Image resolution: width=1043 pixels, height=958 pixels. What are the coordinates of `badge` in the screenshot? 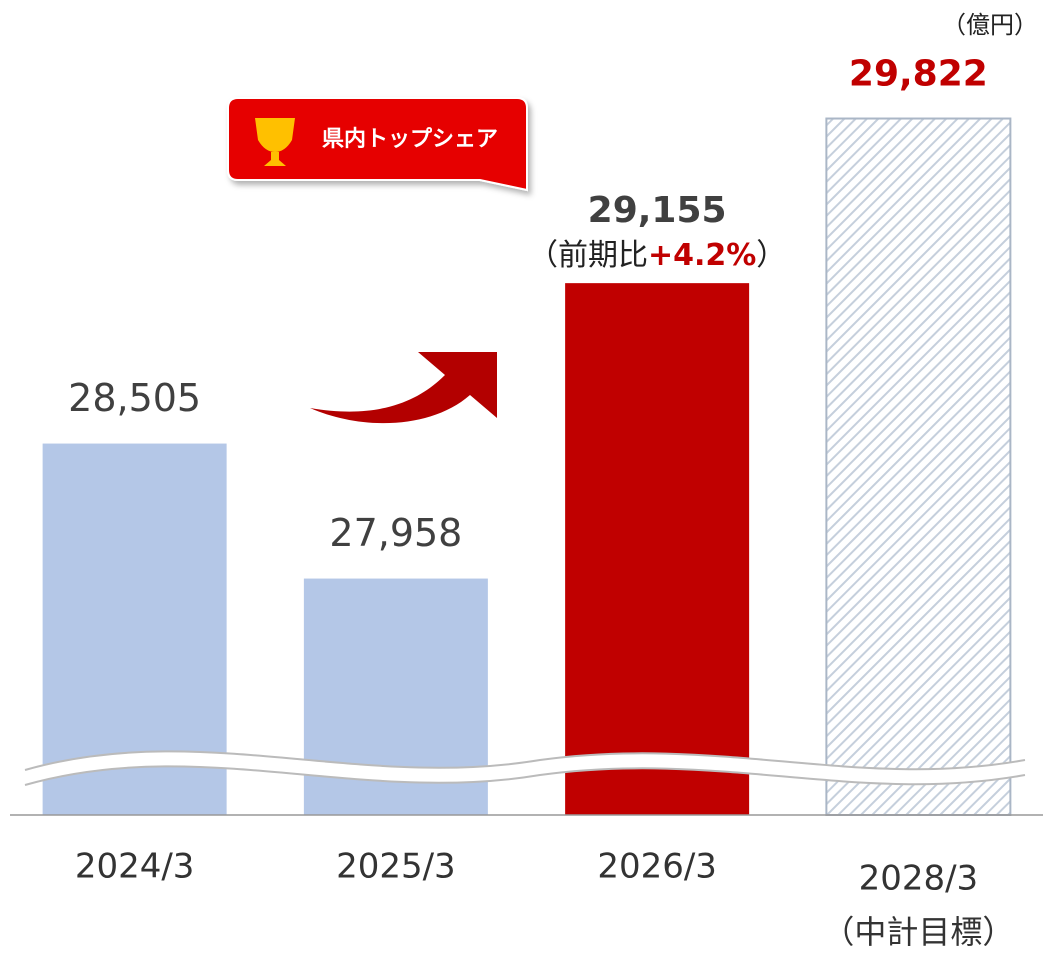 It's located at (377, 144).